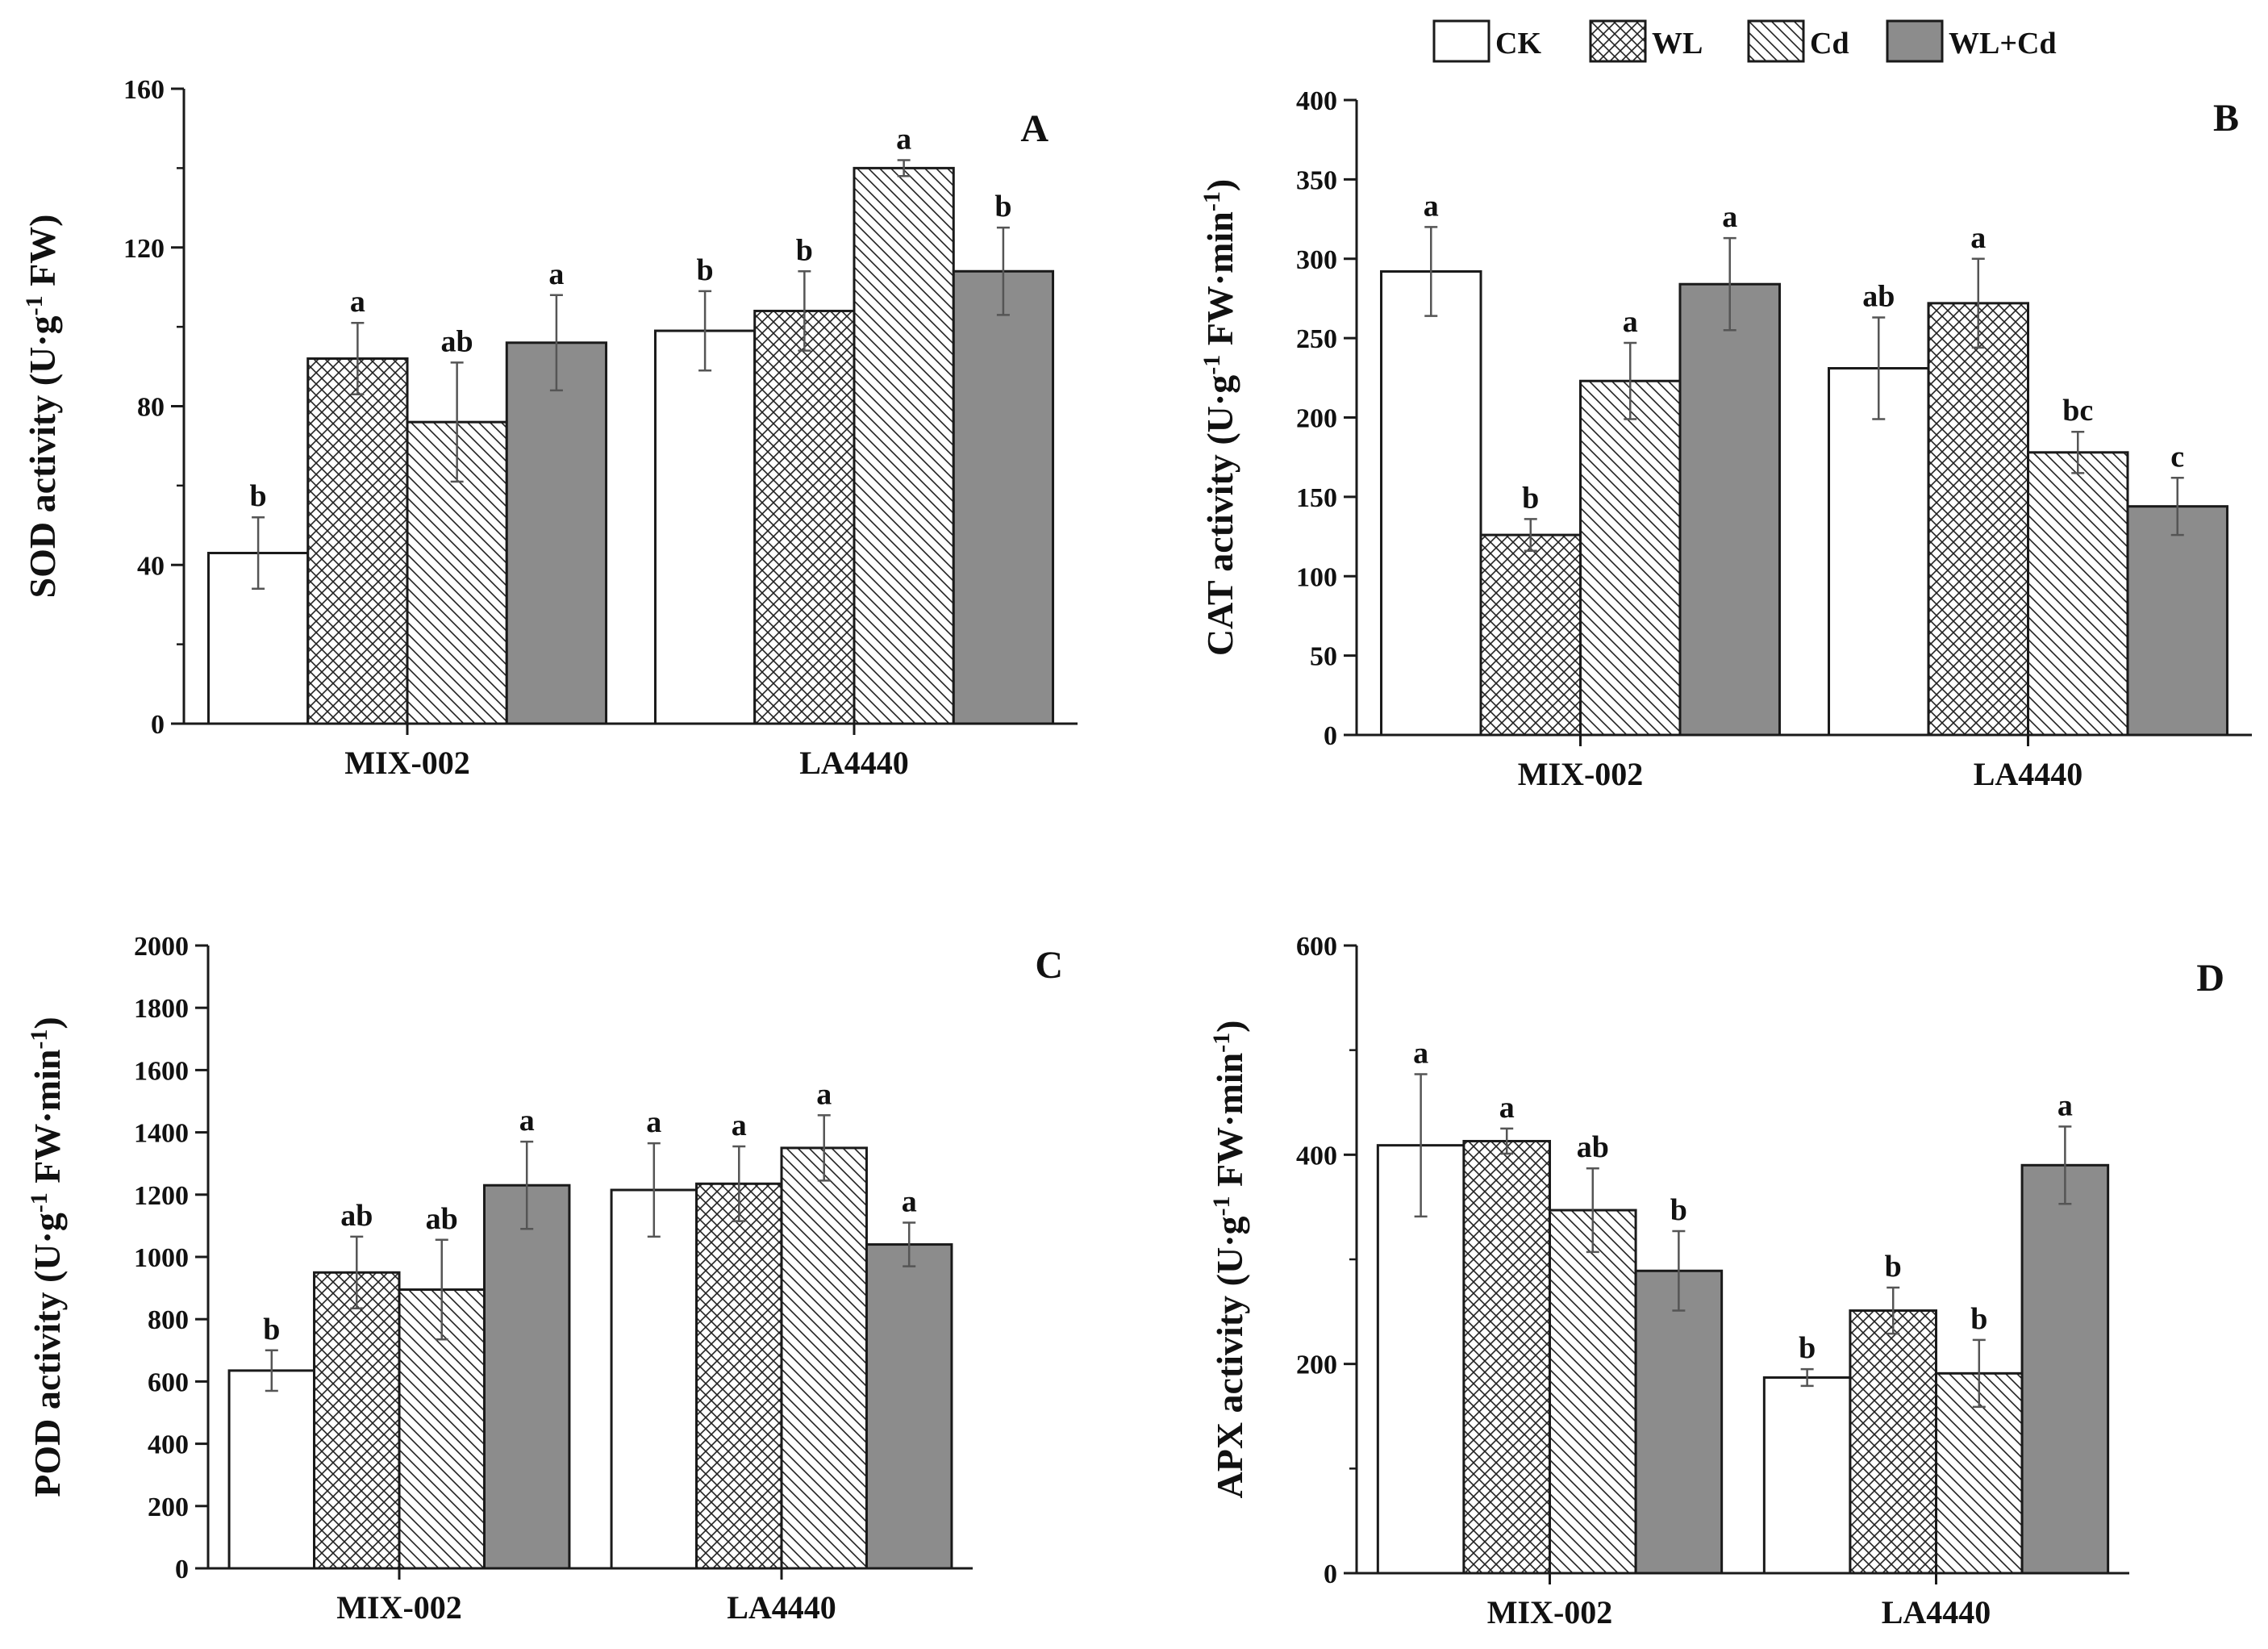  What do you see at coordinates (903, 140) in the screenshot?
I see `sig-letter-a-cd-1: a` at bounding box center [903, 140].